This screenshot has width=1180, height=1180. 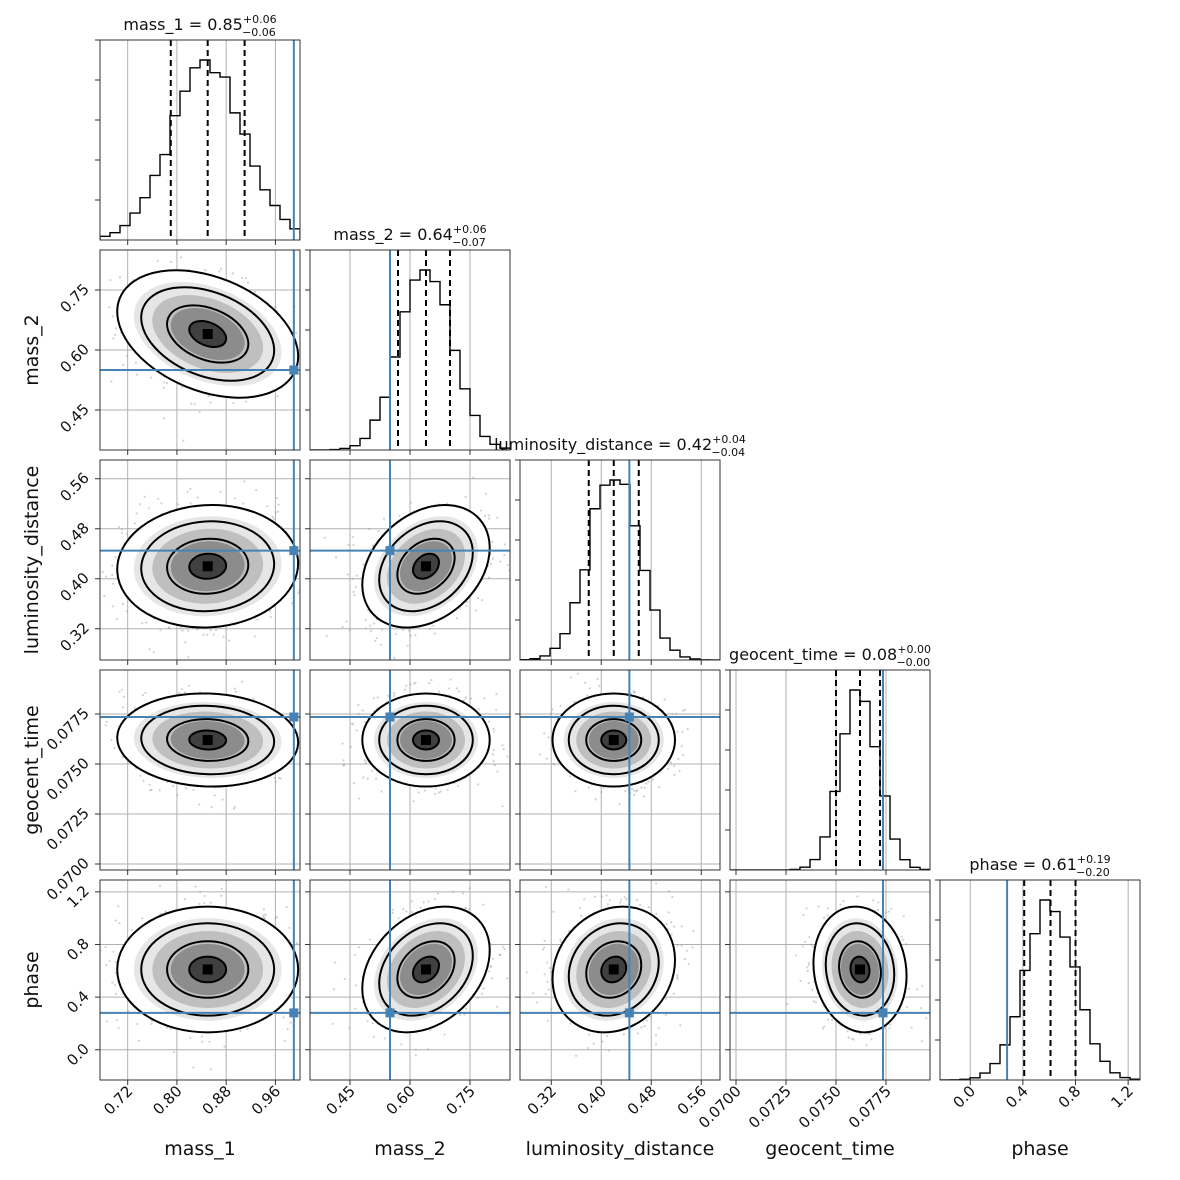 I want to click on histogram-luminosity_distance, so click(x=620, y=569).